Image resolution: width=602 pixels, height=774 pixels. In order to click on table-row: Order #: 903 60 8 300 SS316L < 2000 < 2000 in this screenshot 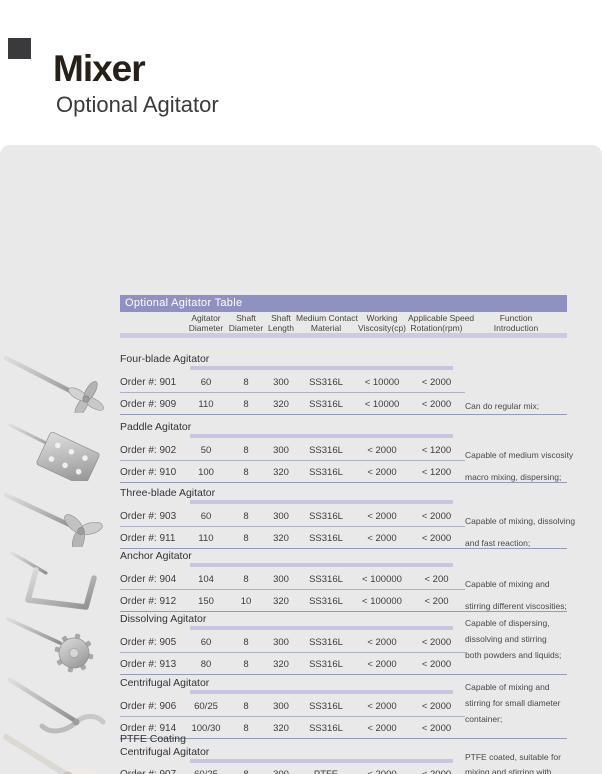, I will do `click(343, 516)`.